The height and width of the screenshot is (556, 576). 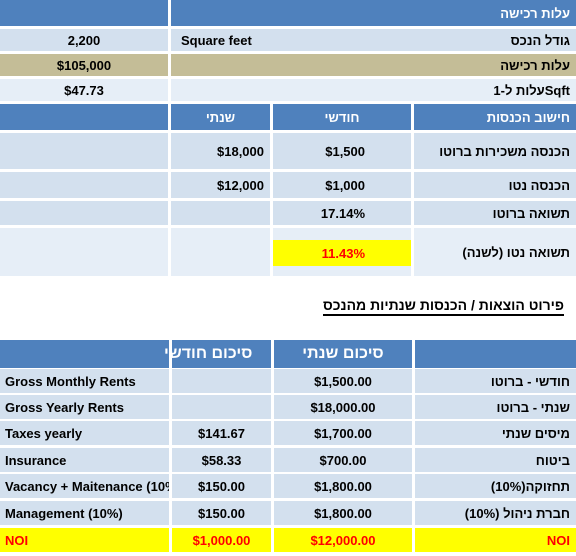 I want to click on summary-row-en: Management (10%), so click(x=84, y=513).